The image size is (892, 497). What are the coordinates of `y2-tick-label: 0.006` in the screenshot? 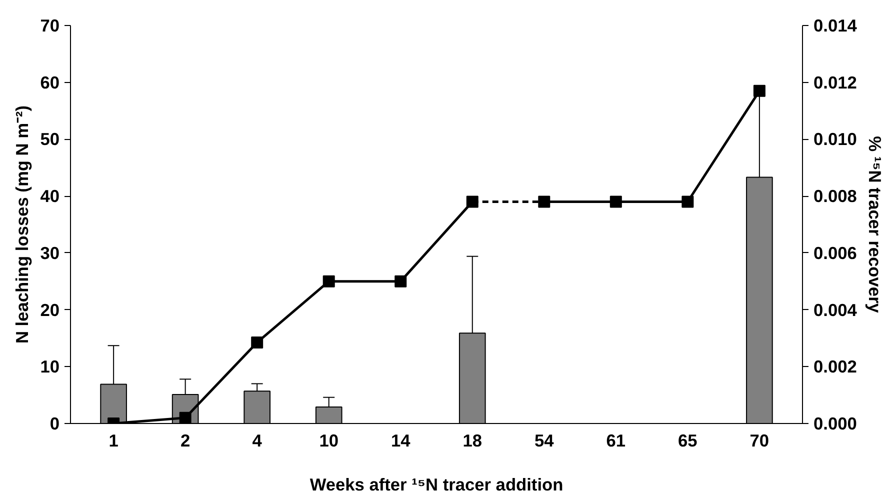 It's located at (836, 252).